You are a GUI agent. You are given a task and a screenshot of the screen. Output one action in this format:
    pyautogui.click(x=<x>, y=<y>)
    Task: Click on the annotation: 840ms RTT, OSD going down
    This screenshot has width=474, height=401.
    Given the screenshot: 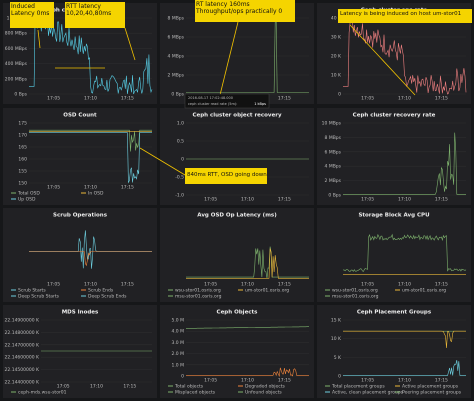 What is the action you would take?
    pyautogui.click(x=227, y=175)
    